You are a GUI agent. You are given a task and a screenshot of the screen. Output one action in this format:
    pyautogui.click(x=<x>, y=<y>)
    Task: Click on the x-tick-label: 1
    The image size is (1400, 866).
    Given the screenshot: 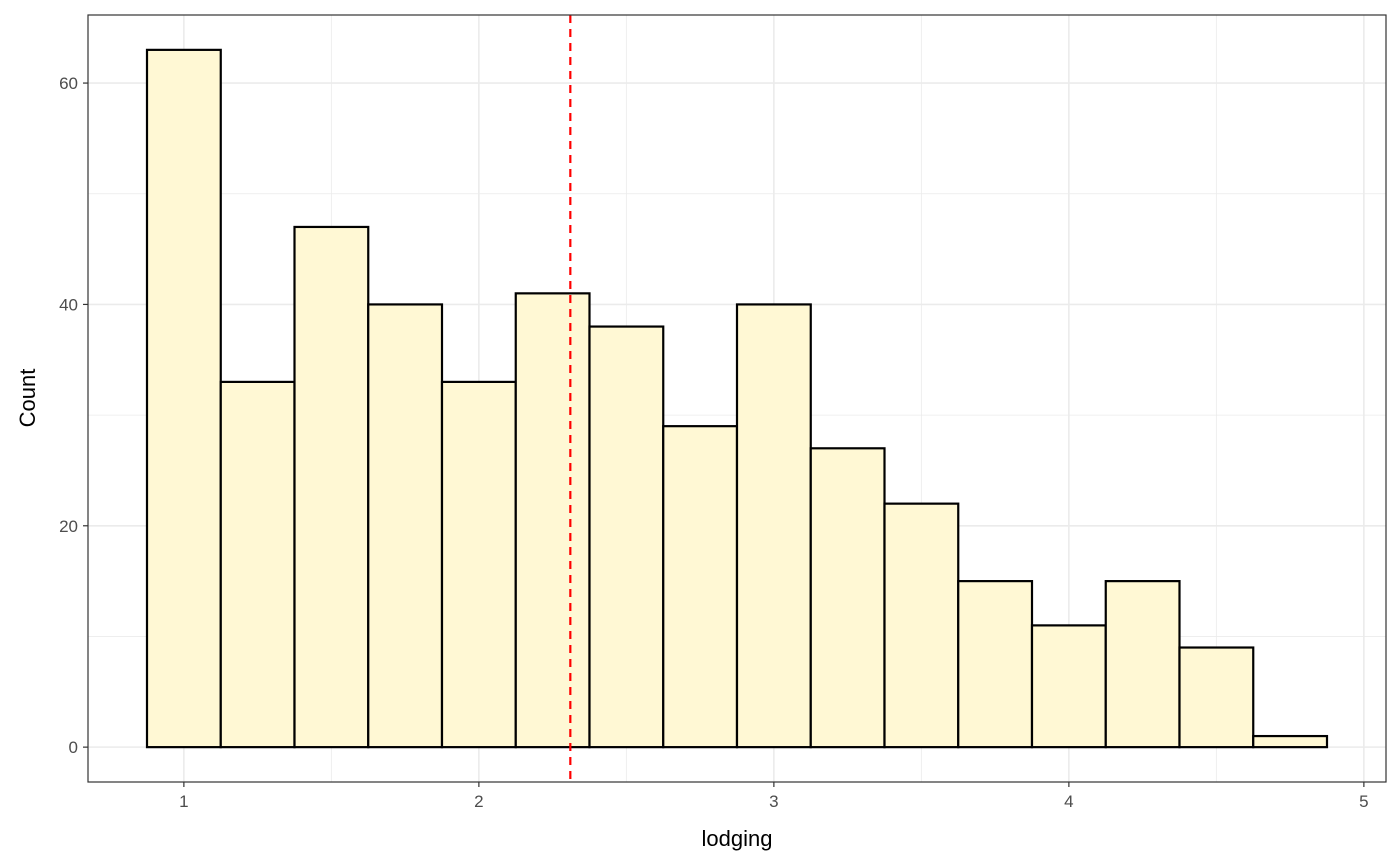 What is the action you would take?
    pyautogui.click(x=183, y=801)
    